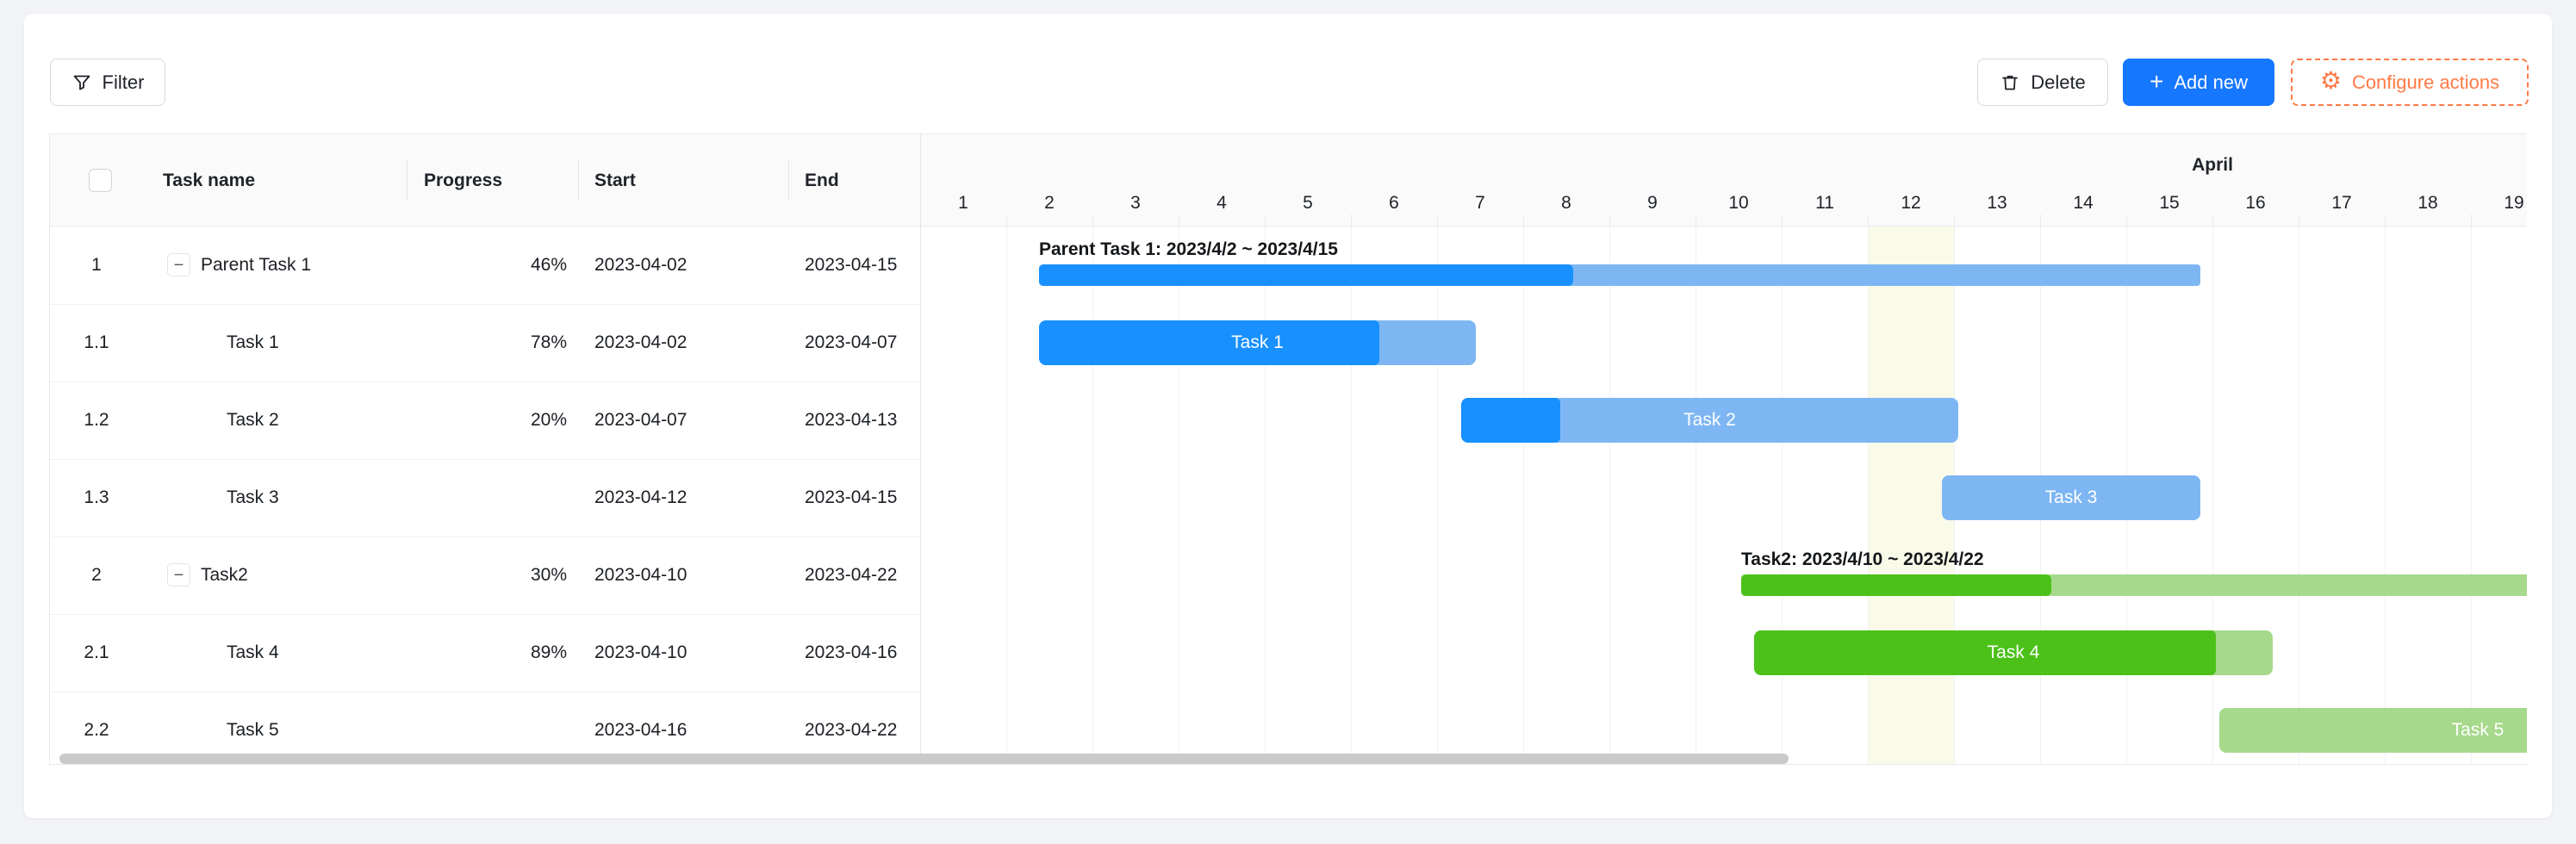 This screenshot has height=844, width=2576. I want to click on row-index: 2.1, so click(97, 652).